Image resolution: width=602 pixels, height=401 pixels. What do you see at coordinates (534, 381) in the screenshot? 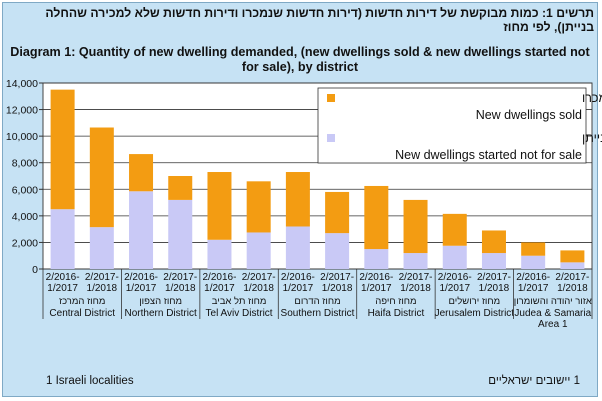
I see `footnote-hebrew: 1 יישובים ישראליים` at bounding box center [534, 381].